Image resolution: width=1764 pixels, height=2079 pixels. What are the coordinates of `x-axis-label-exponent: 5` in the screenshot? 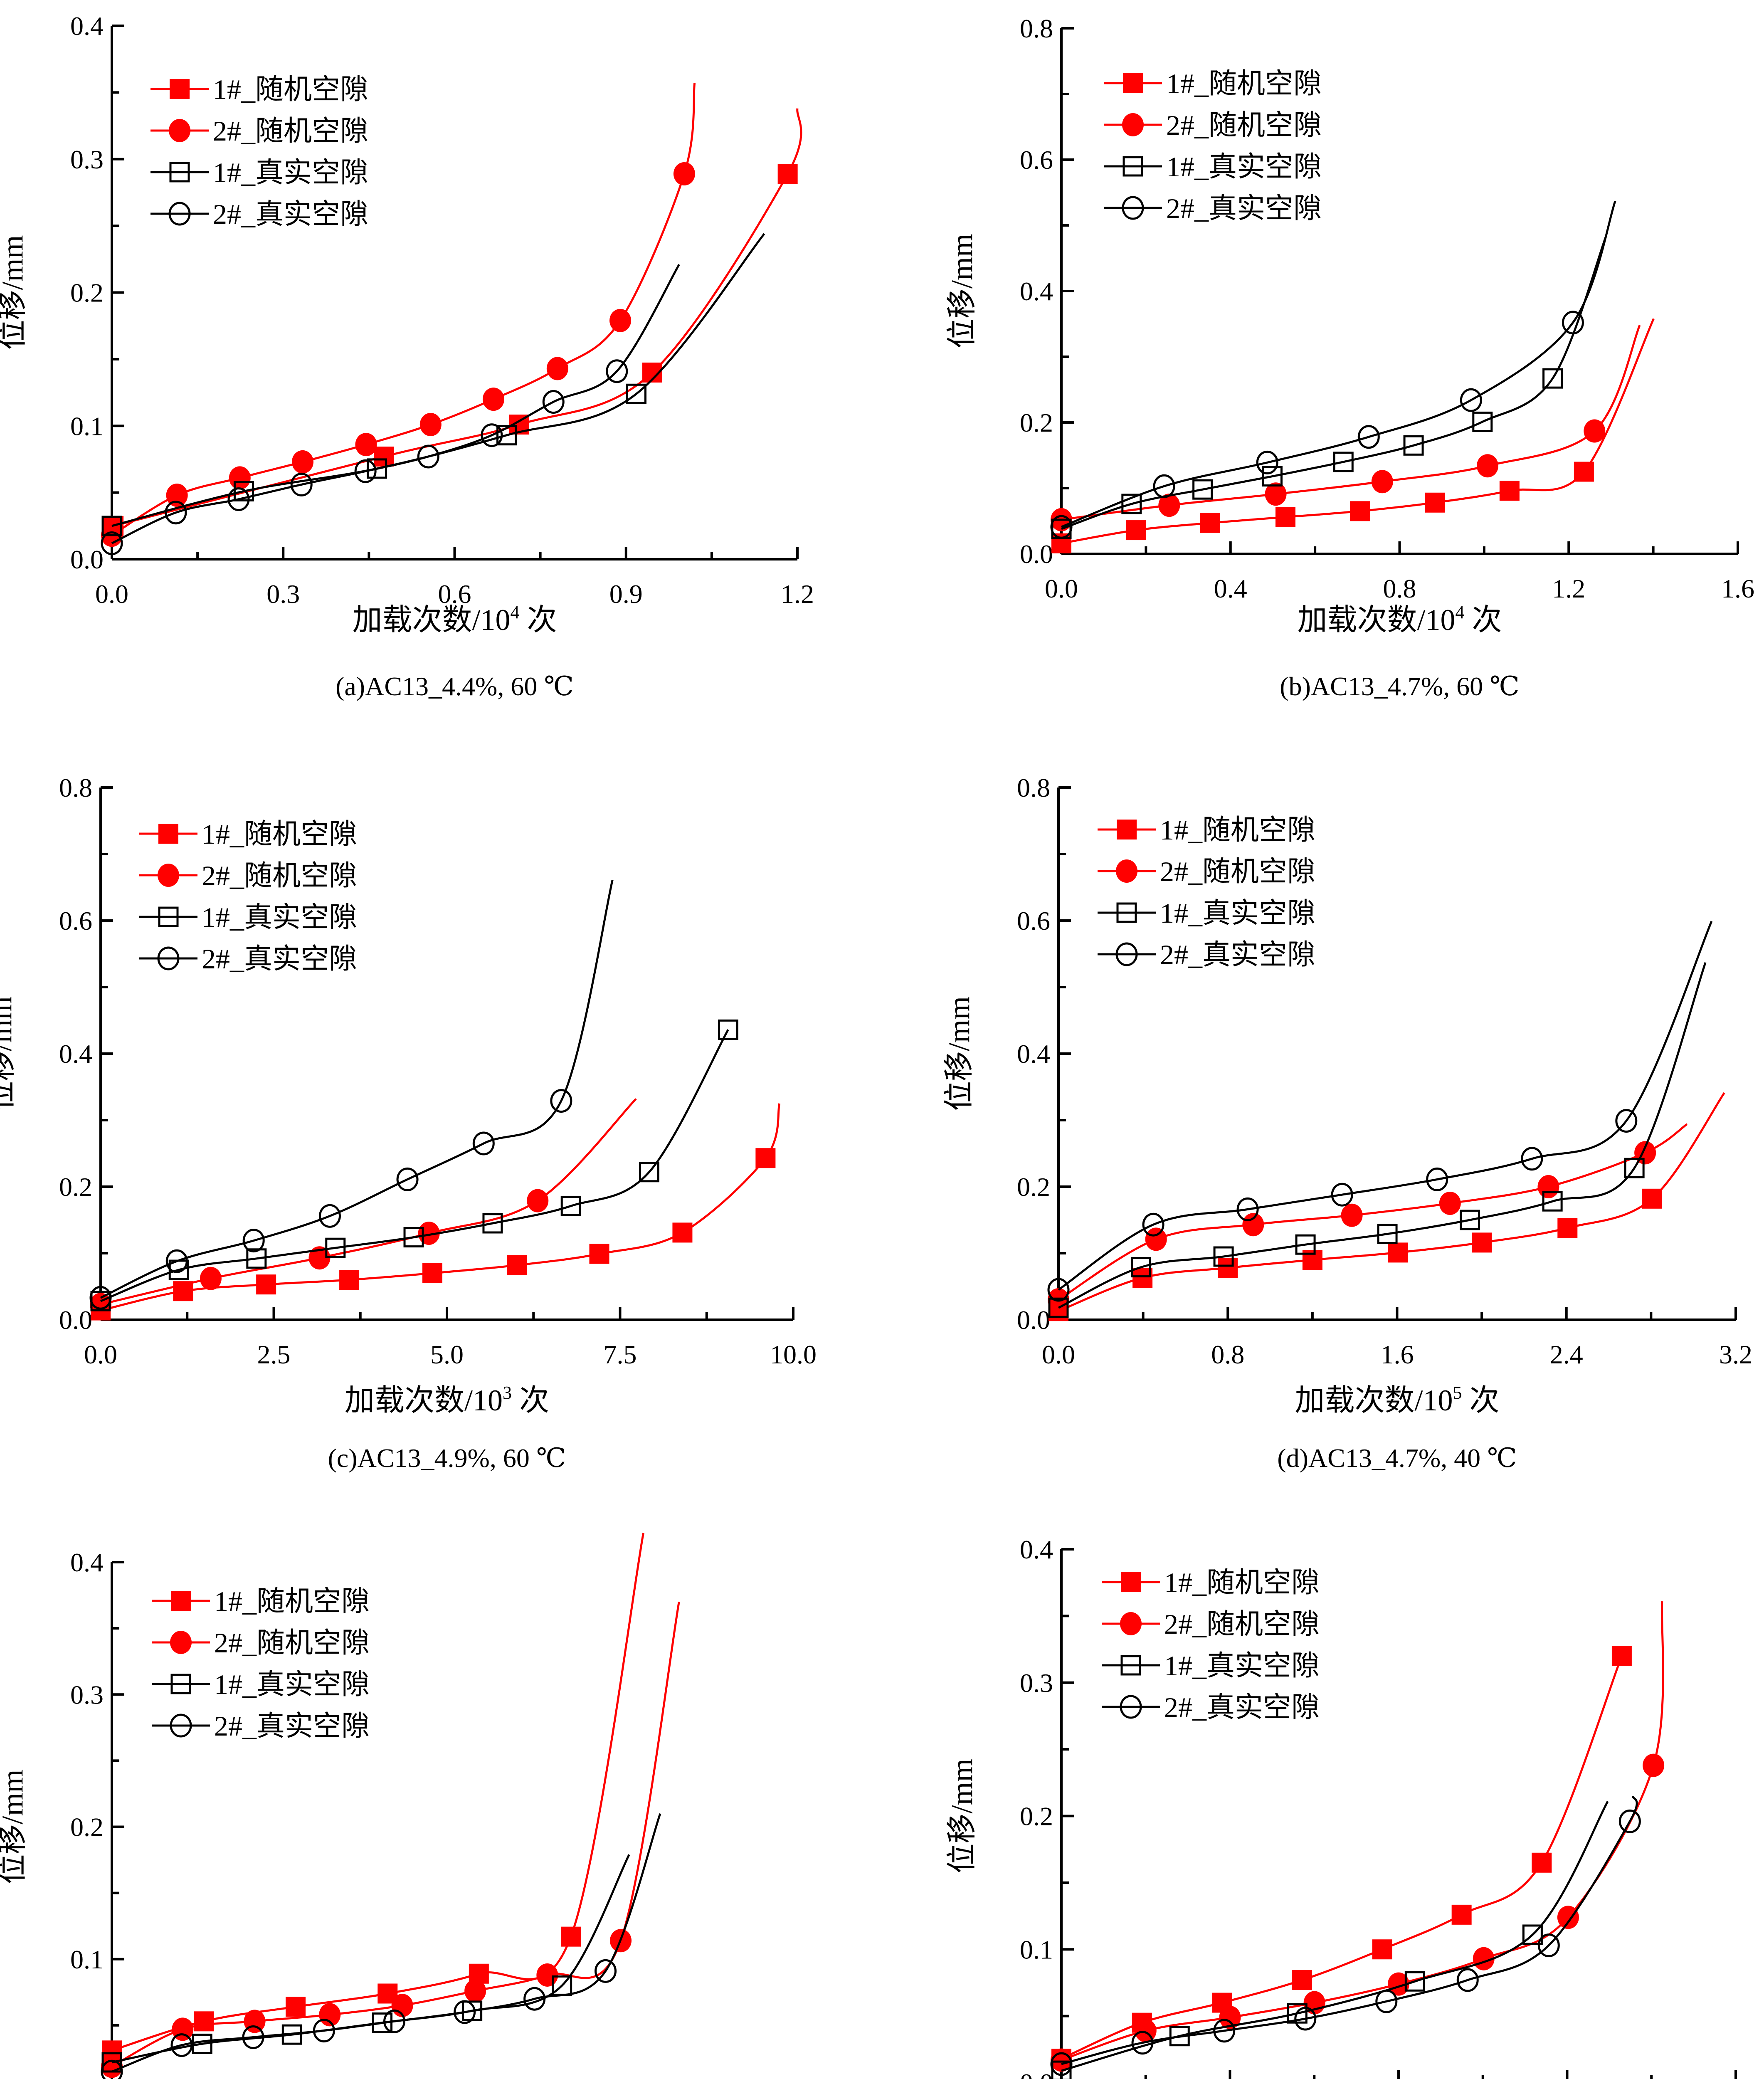 It's located at (1457, 1393).